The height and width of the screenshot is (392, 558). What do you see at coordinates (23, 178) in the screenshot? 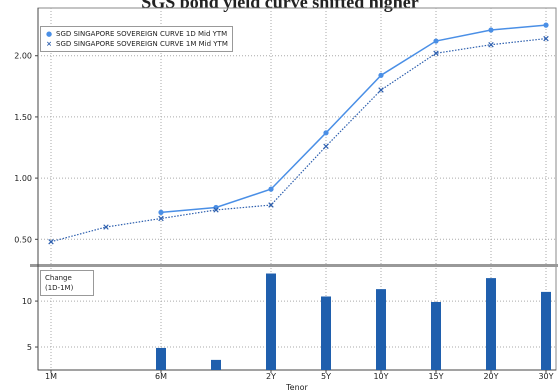
I see `y-tick-label: 1.00` at bounding box center [23, 178].